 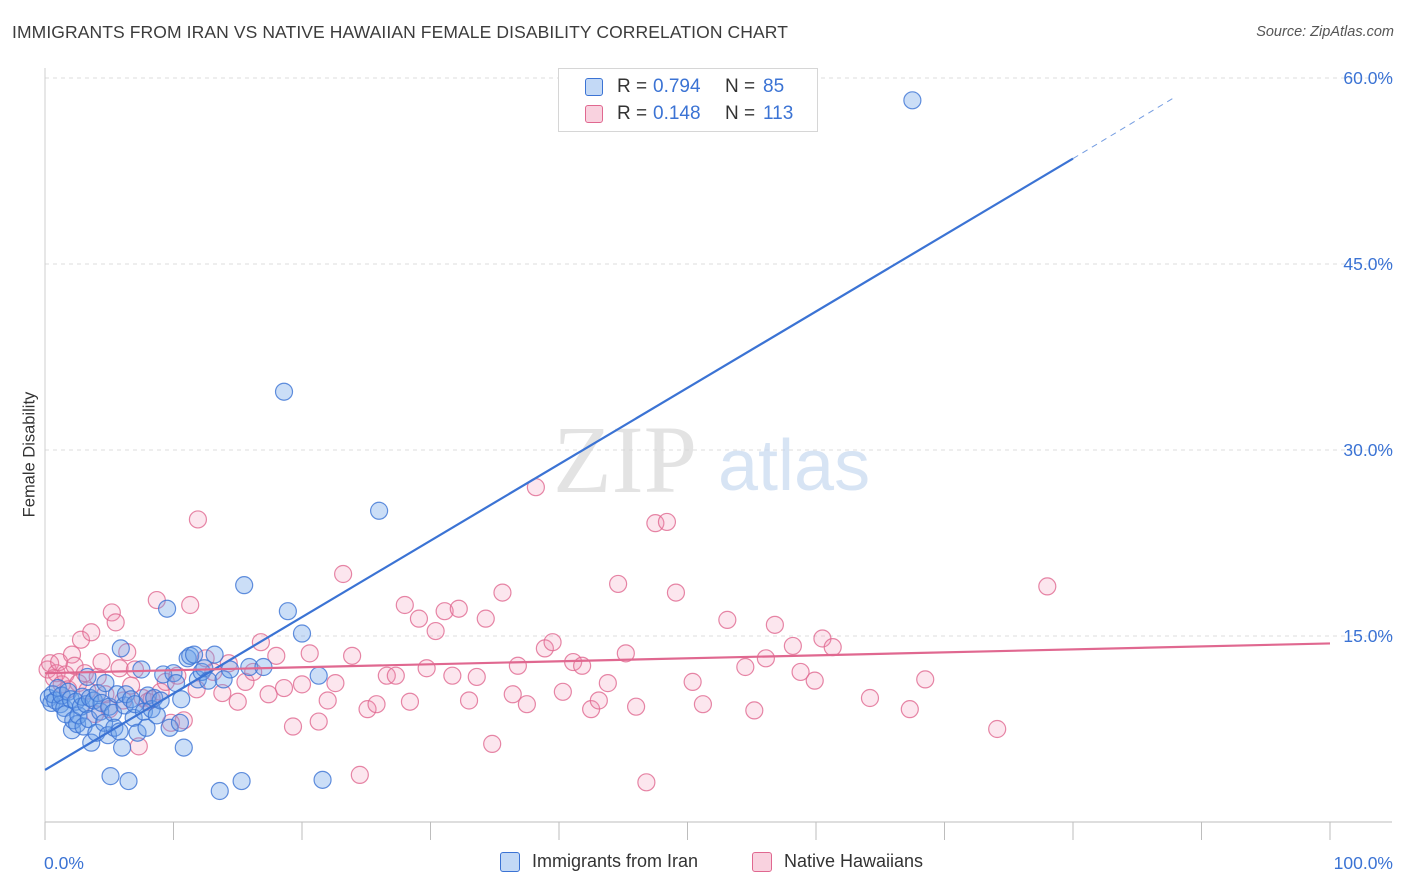 I want to click on bottom-legend-swatch-iran, so click(x=510, y=861).